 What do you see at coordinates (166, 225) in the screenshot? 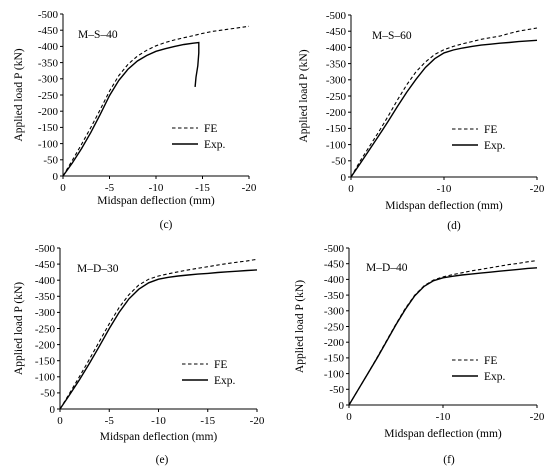
I see `panel-caption: (c)` at bounding box center [166, 225].